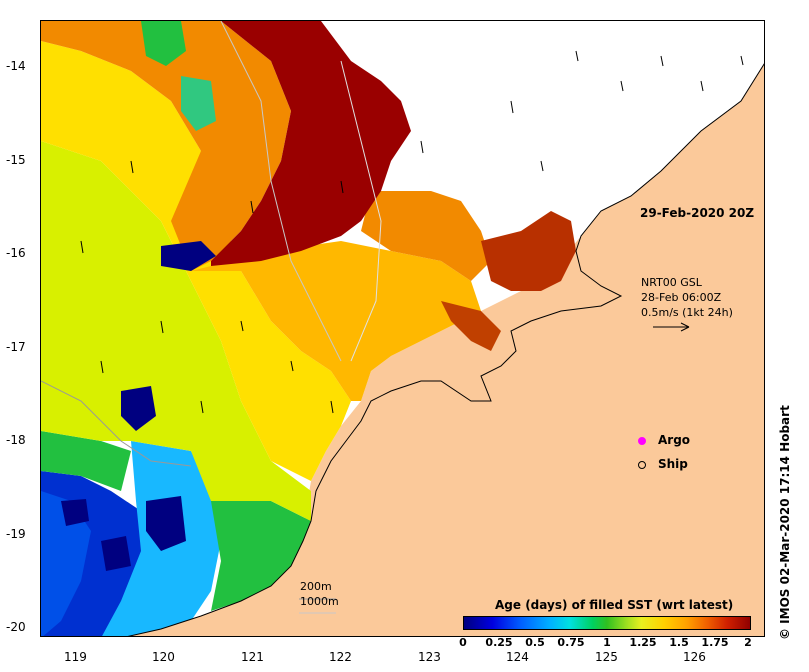  Describe the element at coordinates (252, 657) in the screenshot. I see `x-tick-label: 121` at that location.